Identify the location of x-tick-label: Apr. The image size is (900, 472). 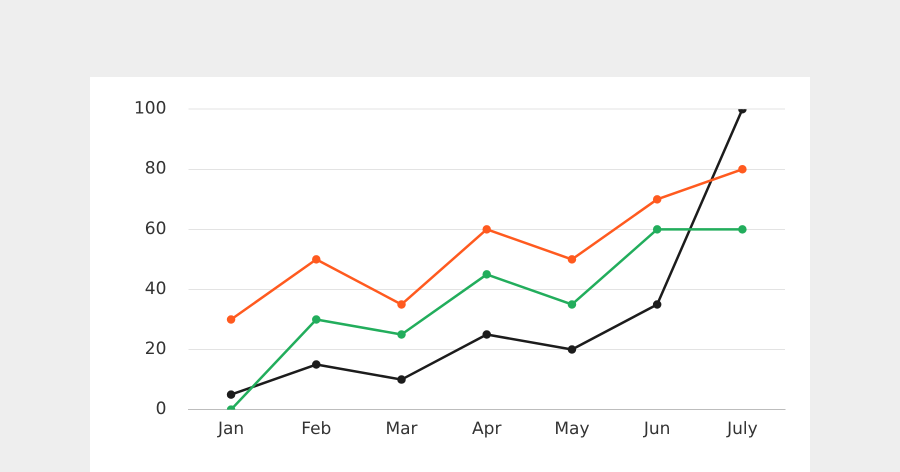
(487, 429).